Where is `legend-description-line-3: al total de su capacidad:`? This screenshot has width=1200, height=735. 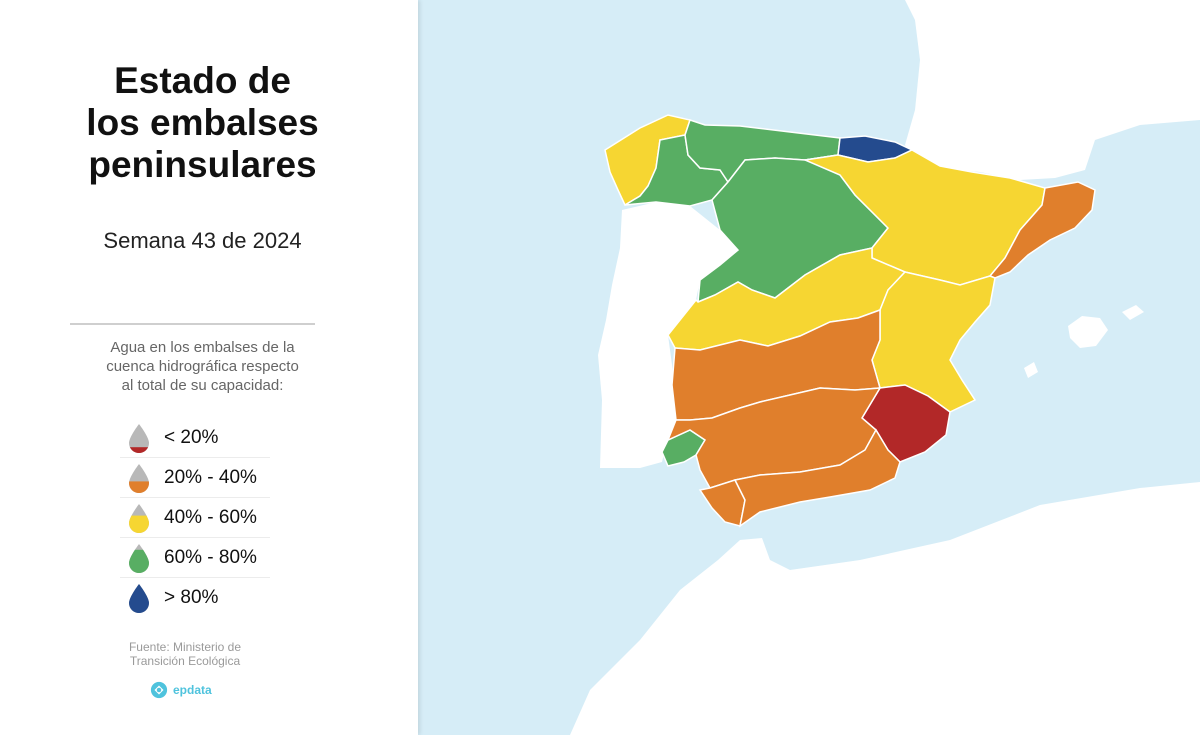
legend-description-line-3: al total de su capacidad: is located at coordinates (202, 385).